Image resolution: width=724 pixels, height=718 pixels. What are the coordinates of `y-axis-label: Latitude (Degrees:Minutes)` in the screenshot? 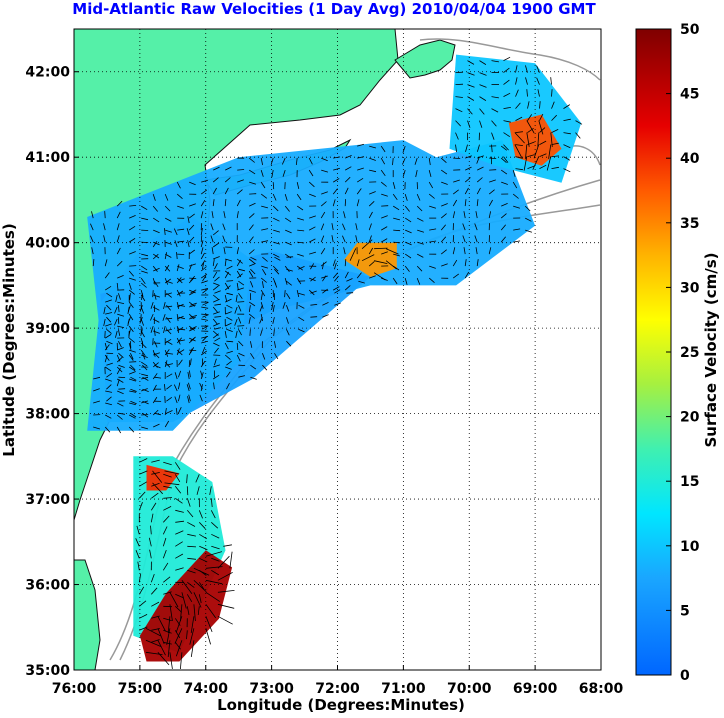 It's located at (9, 339).